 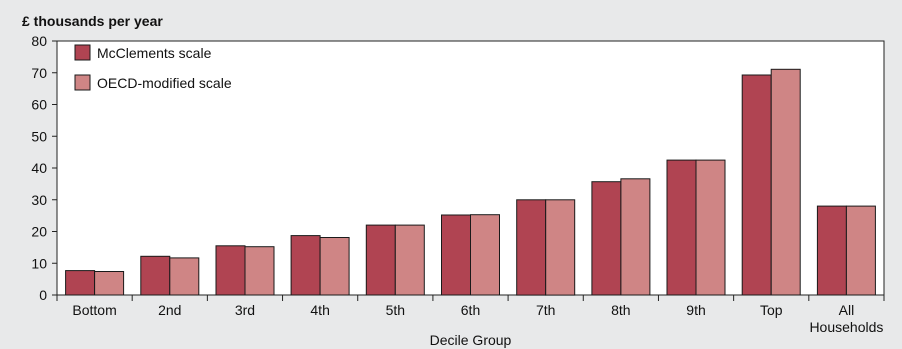 I want to click on x-tick-label-8: 9th, so click(x=695, y=310).